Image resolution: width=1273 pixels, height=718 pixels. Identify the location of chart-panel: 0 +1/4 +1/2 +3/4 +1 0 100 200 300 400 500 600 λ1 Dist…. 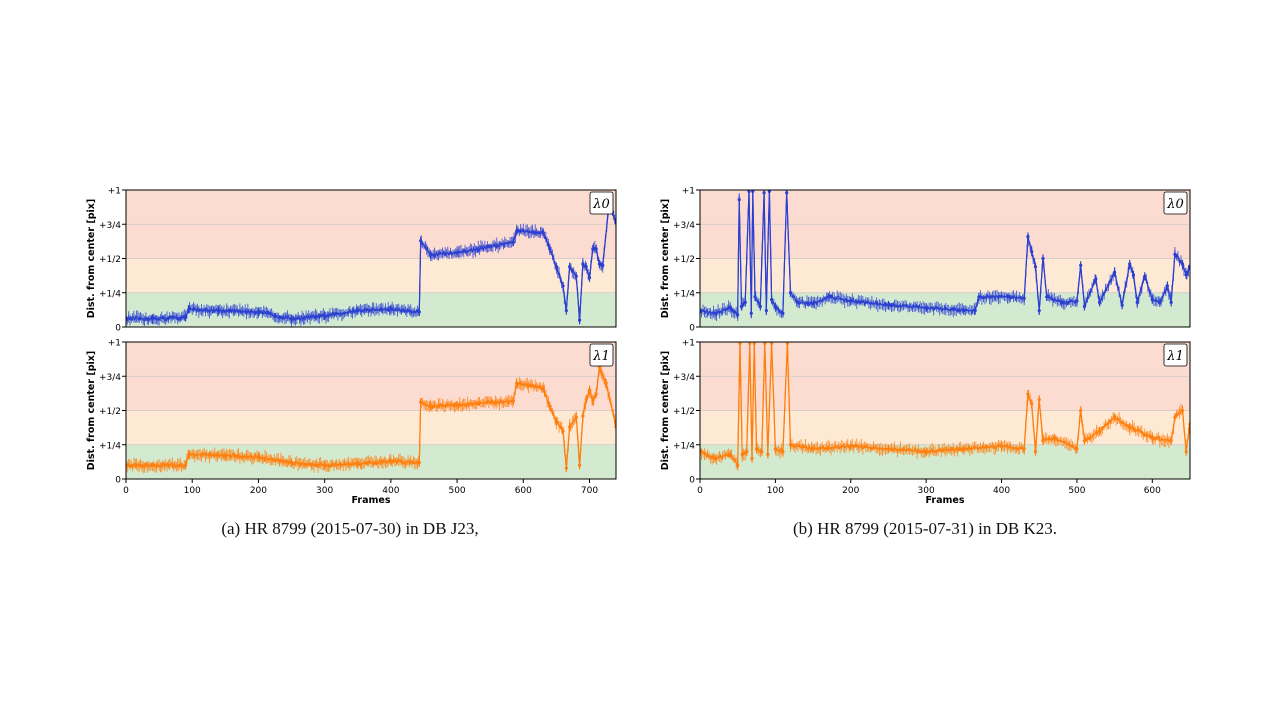
(925, 422).